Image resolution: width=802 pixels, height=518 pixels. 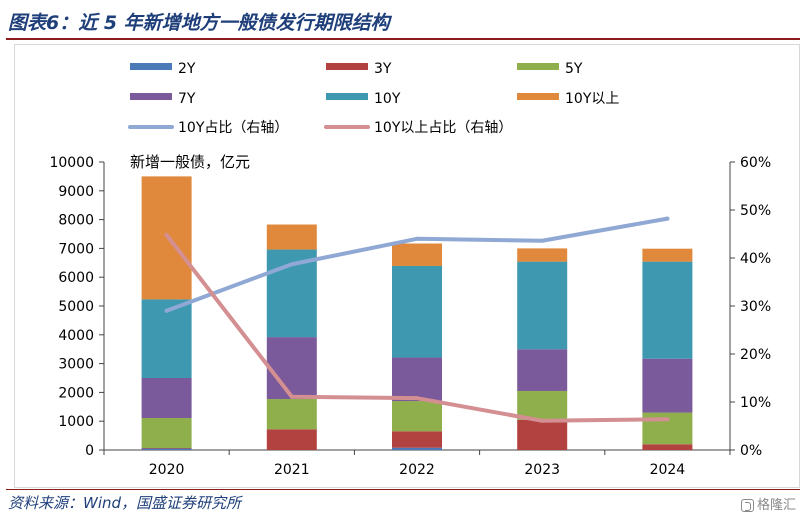 What do you see at coordinates (187, 99) in the screenshot?
I see `legend-label-7Y: 7Y` at bounding box center [187, 99].